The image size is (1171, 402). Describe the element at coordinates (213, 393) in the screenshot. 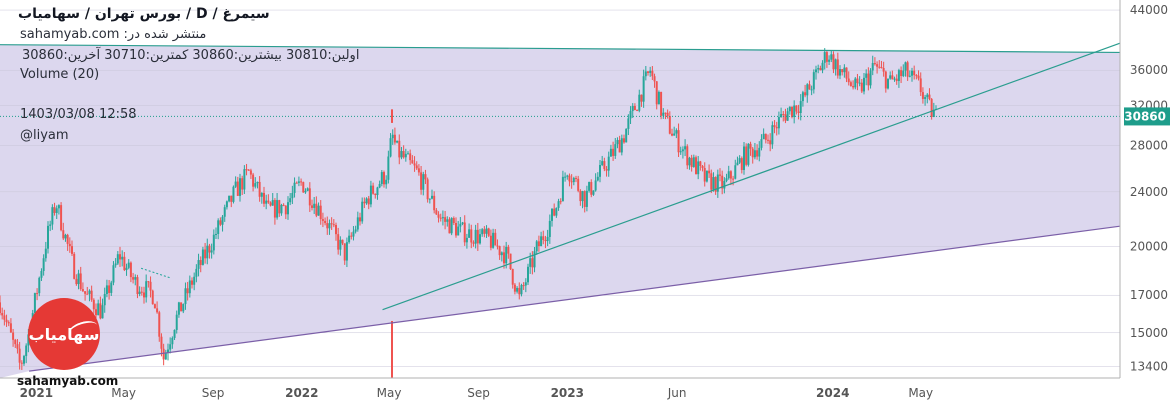

I see `x-tick-label: Sep` at that location.